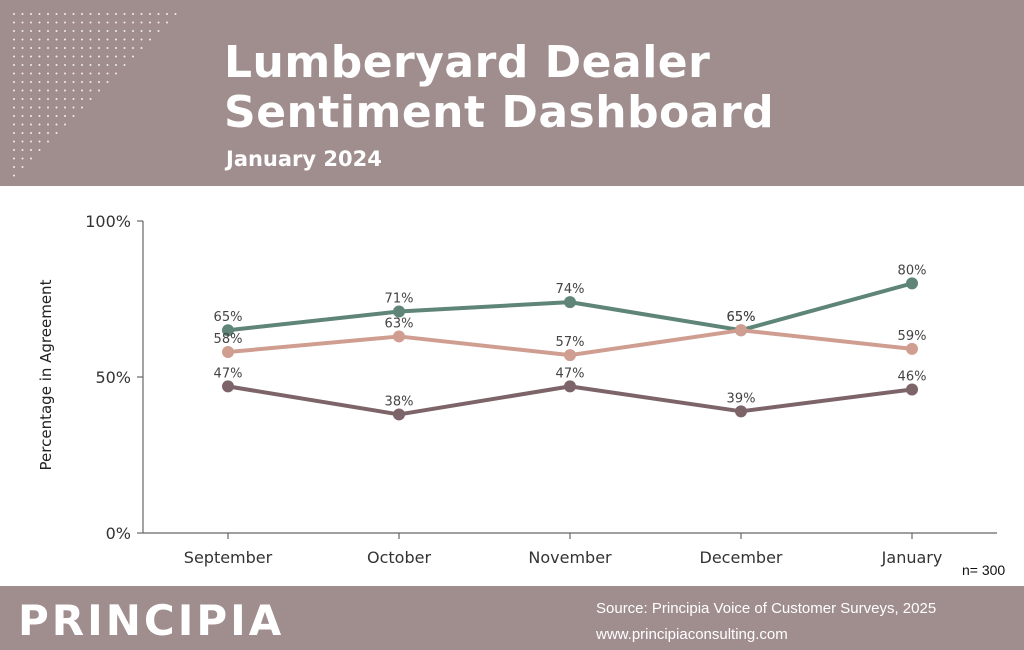  What do you see at coordinates (95, 95) in the screenshot?
I see `dot-pattern-decoration` at bounding box center [95, 95].